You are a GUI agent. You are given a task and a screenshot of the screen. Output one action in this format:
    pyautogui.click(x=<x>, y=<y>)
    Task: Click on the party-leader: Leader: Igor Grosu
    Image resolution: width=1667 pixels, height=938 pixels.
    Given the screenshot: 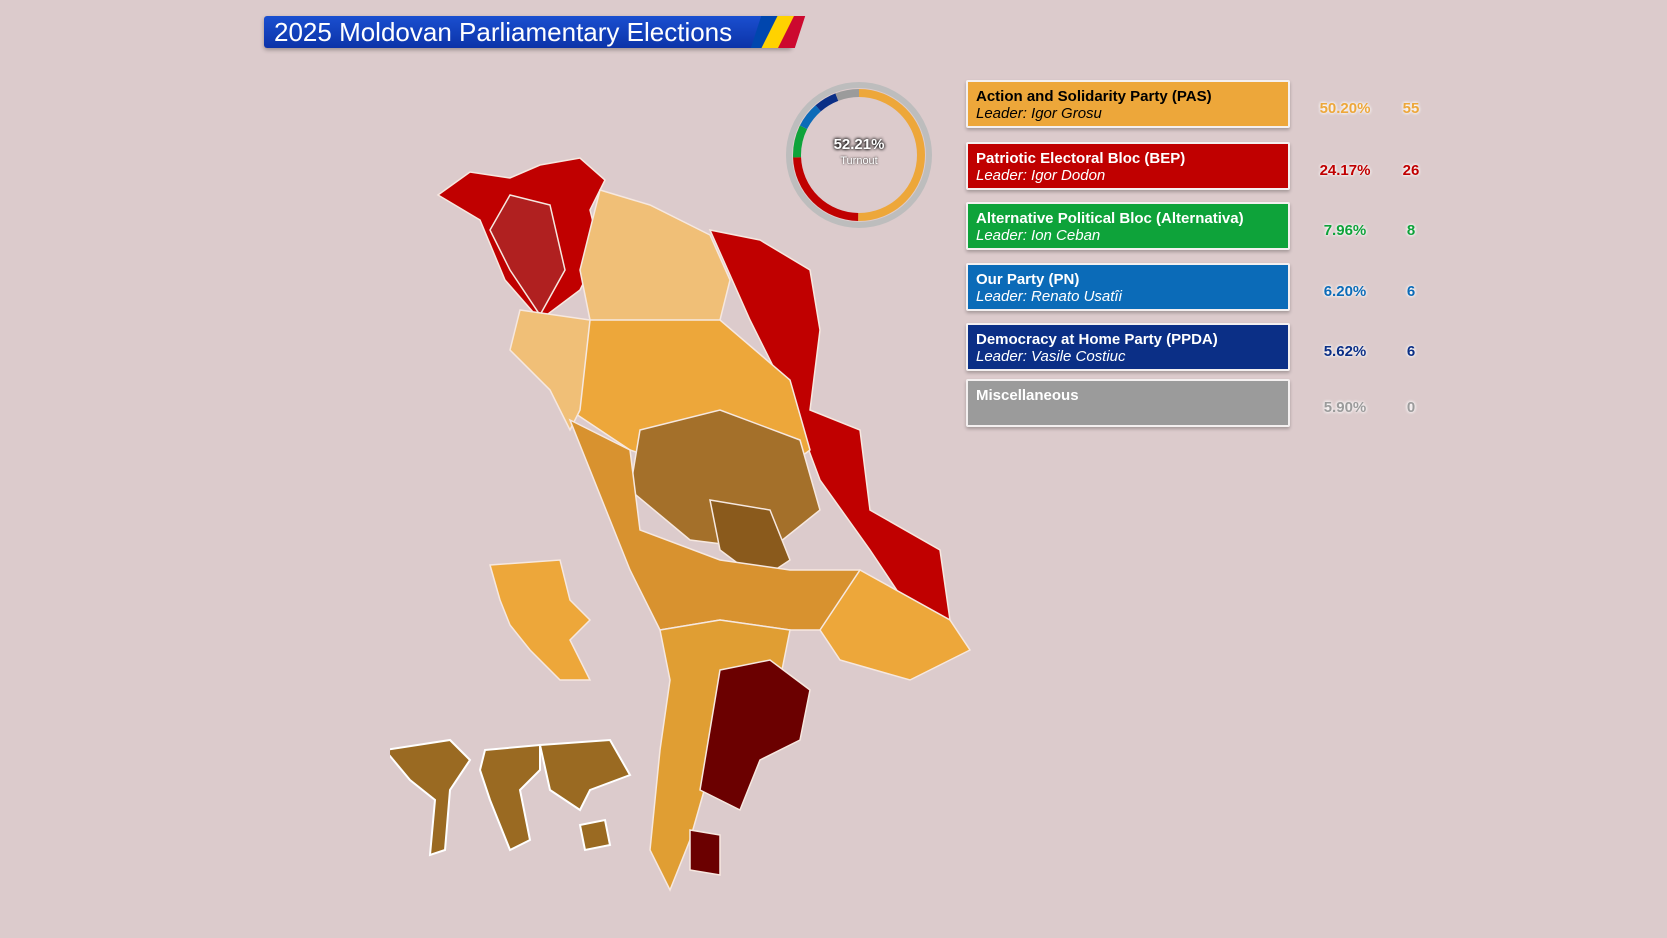 What is the action you would take?
    pyautogui.click(x=1039, y=113)
    